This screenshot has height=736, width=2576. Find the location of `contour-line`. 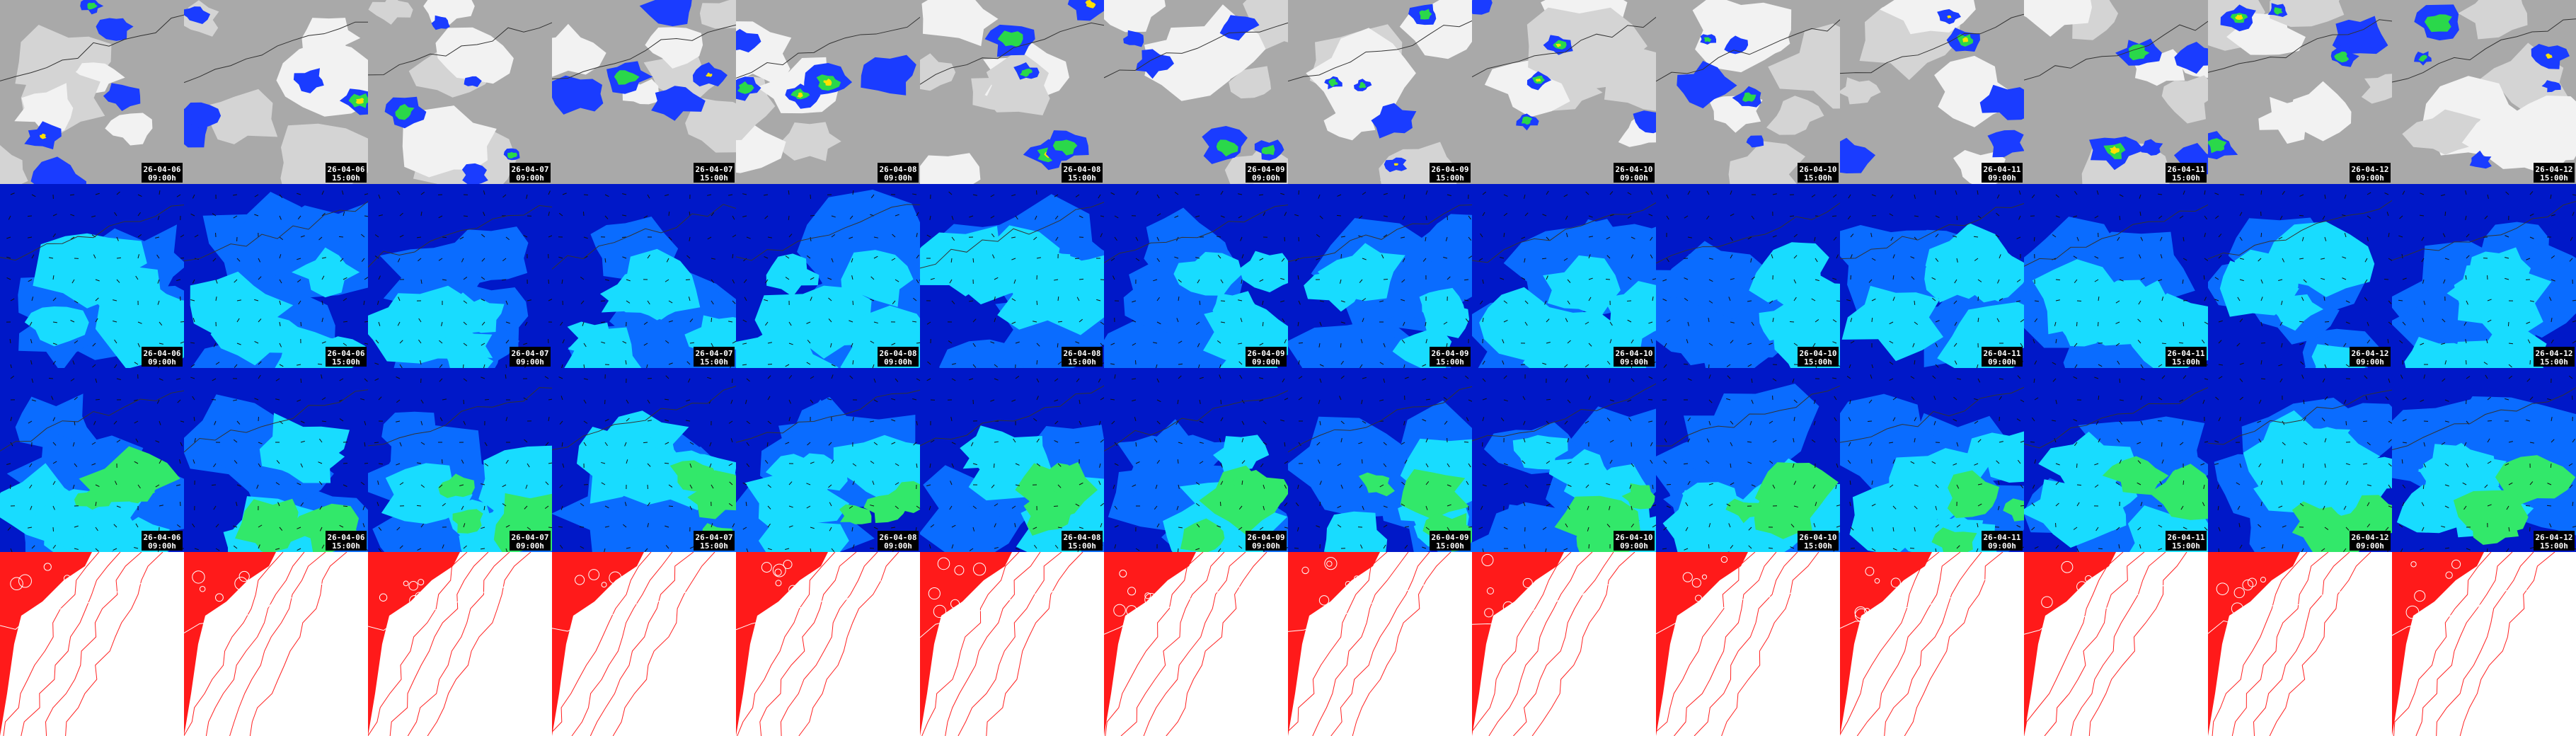

contour-line is located at coordinates (808, 644).